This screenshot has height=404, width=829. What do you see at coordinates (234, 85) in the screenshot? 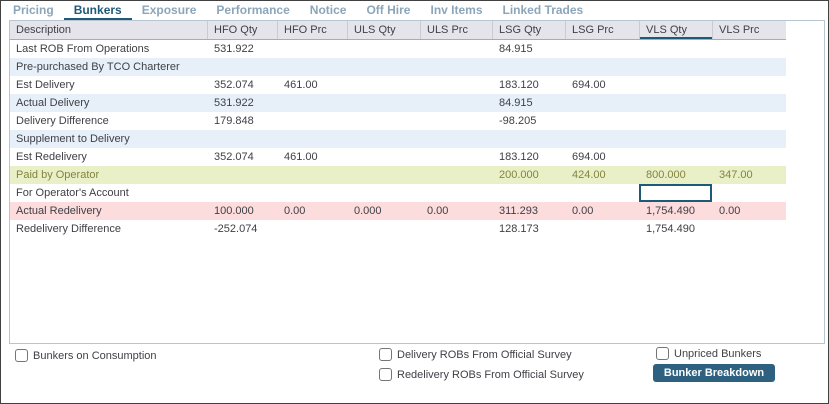
I see `grid-cell: 352.074` at bounding box center [234, 85].